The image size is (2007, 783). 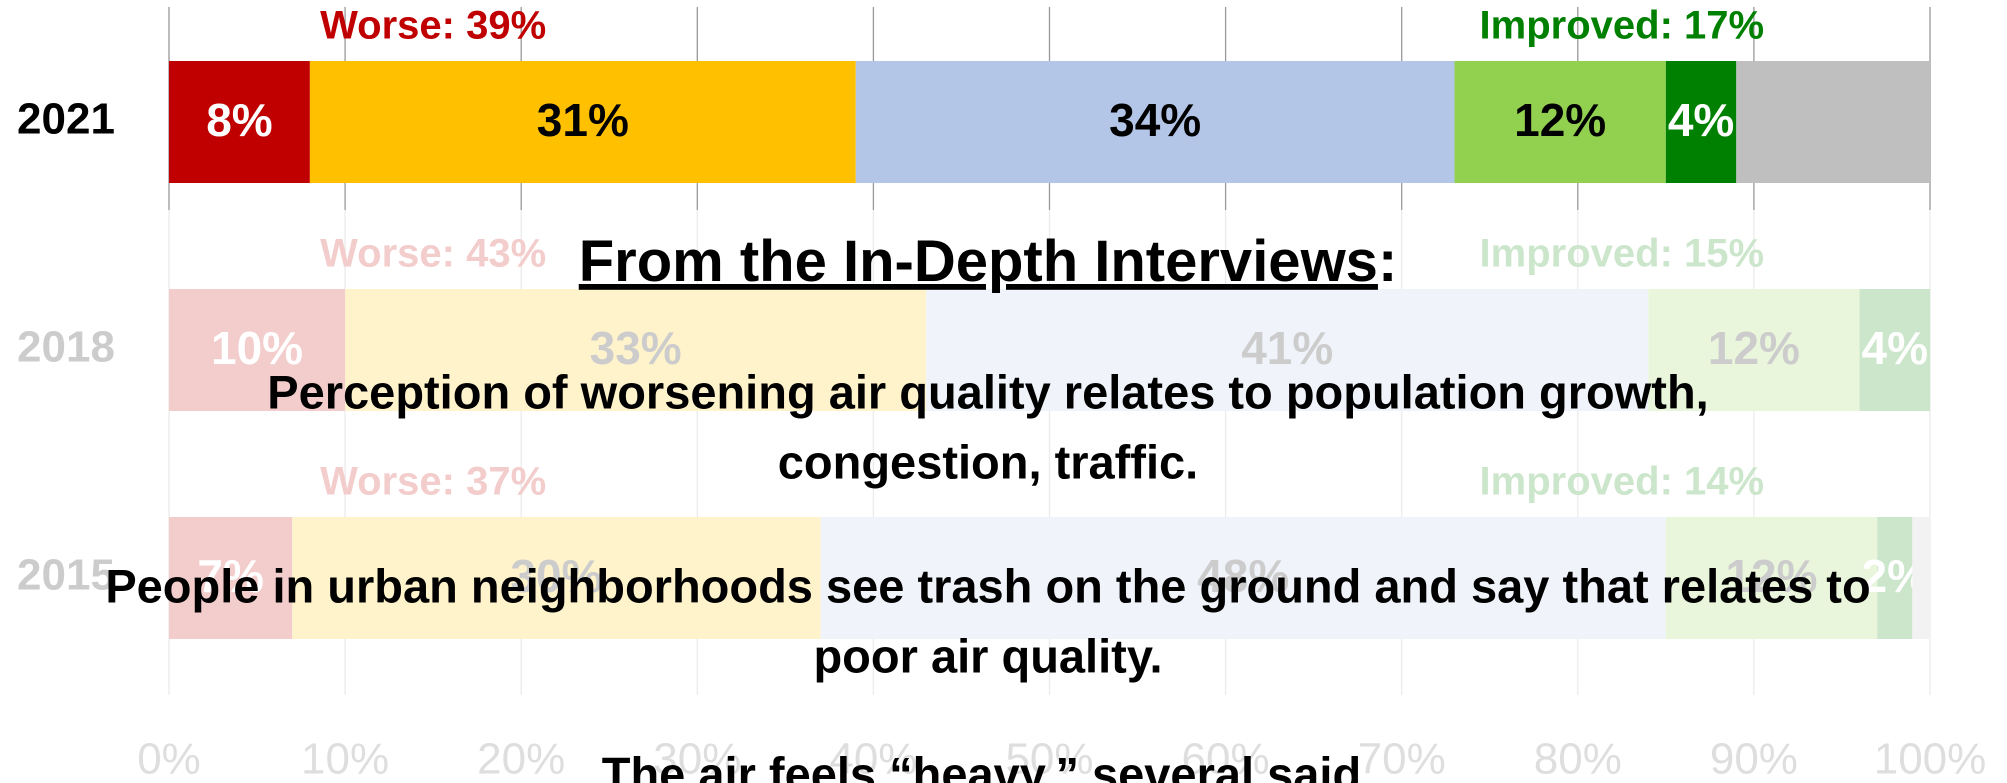 What do you see at coordinates (1387, 261) in the screenshot?
I see `overlay-title-suffix: :` at bounding box center [1387, 261].